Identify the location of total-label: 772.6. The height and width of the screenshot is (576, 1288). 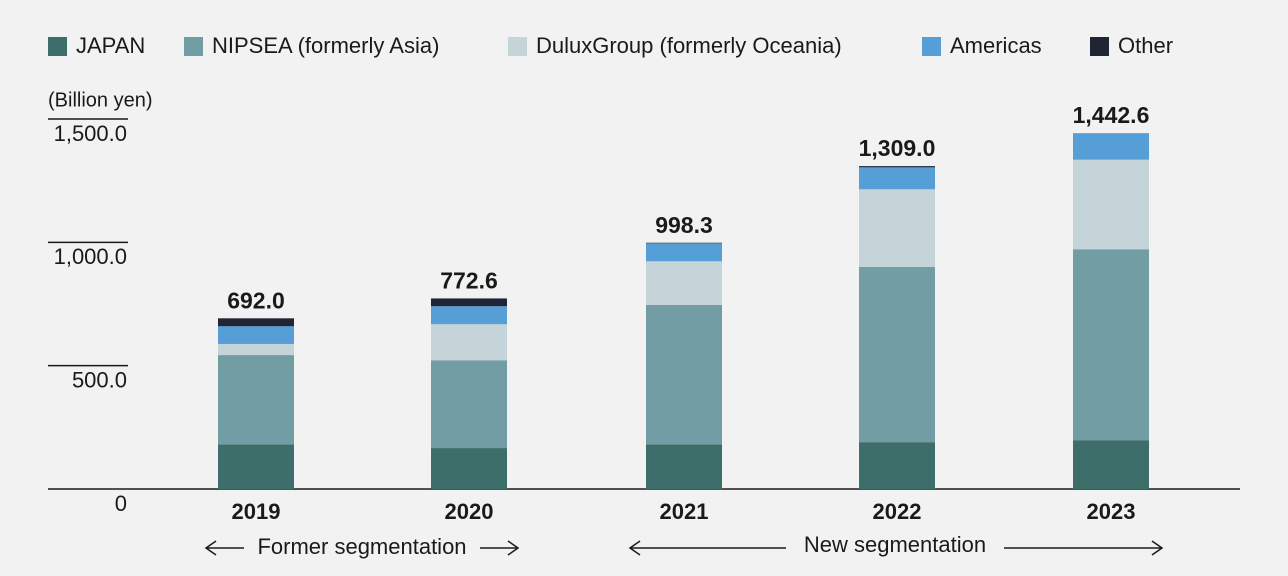
(469, 281).